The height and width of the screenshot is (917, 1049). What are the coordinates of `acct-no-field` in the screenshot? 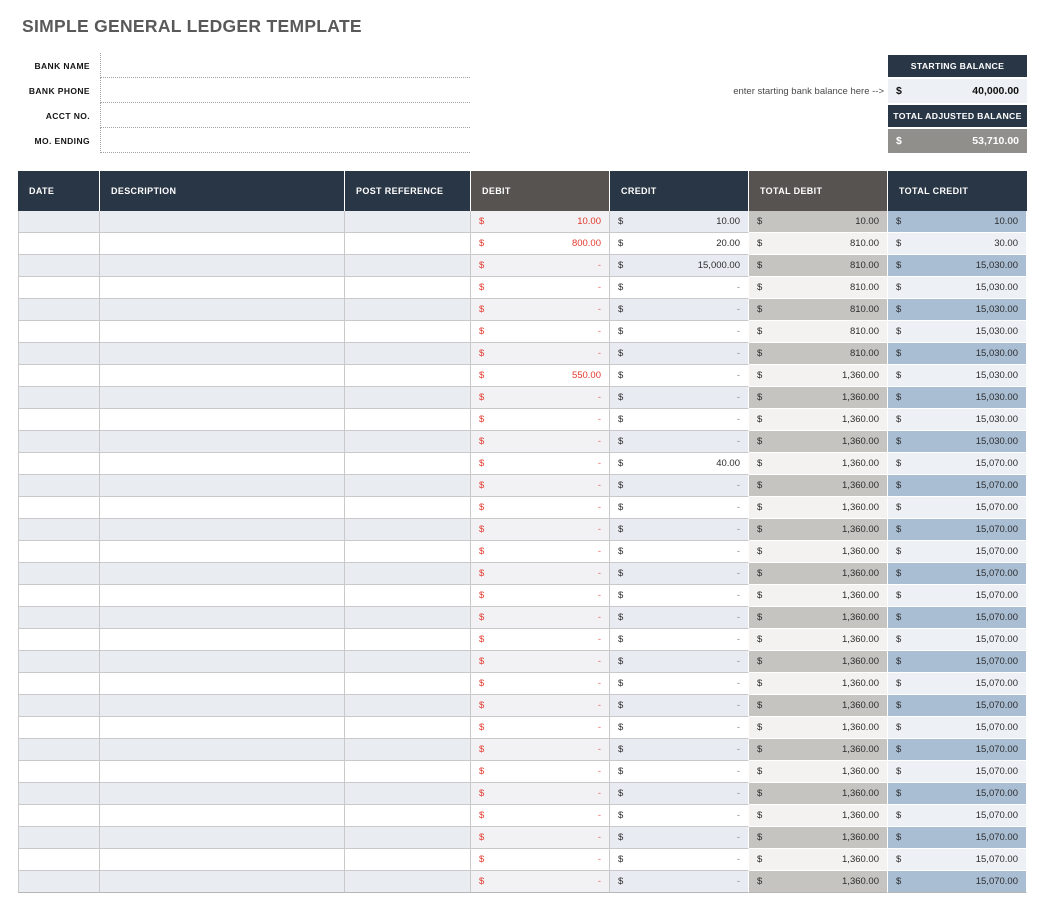 It's located at (285, 115).